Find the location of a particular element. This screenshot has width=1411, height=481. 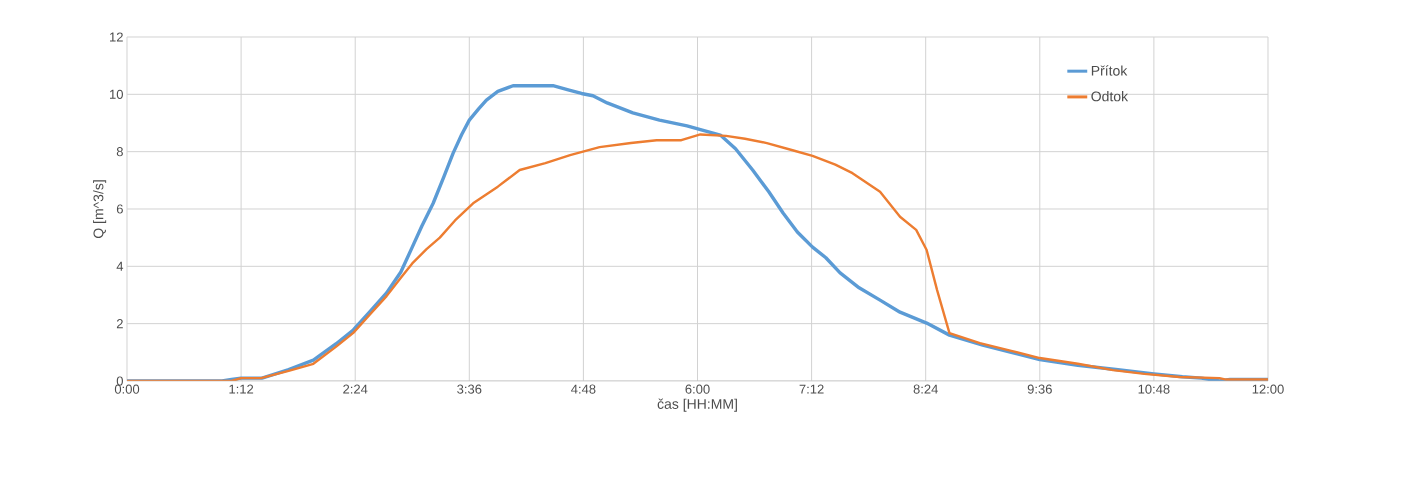

y-tick-label: 6 is located at coordinates (119, 209).